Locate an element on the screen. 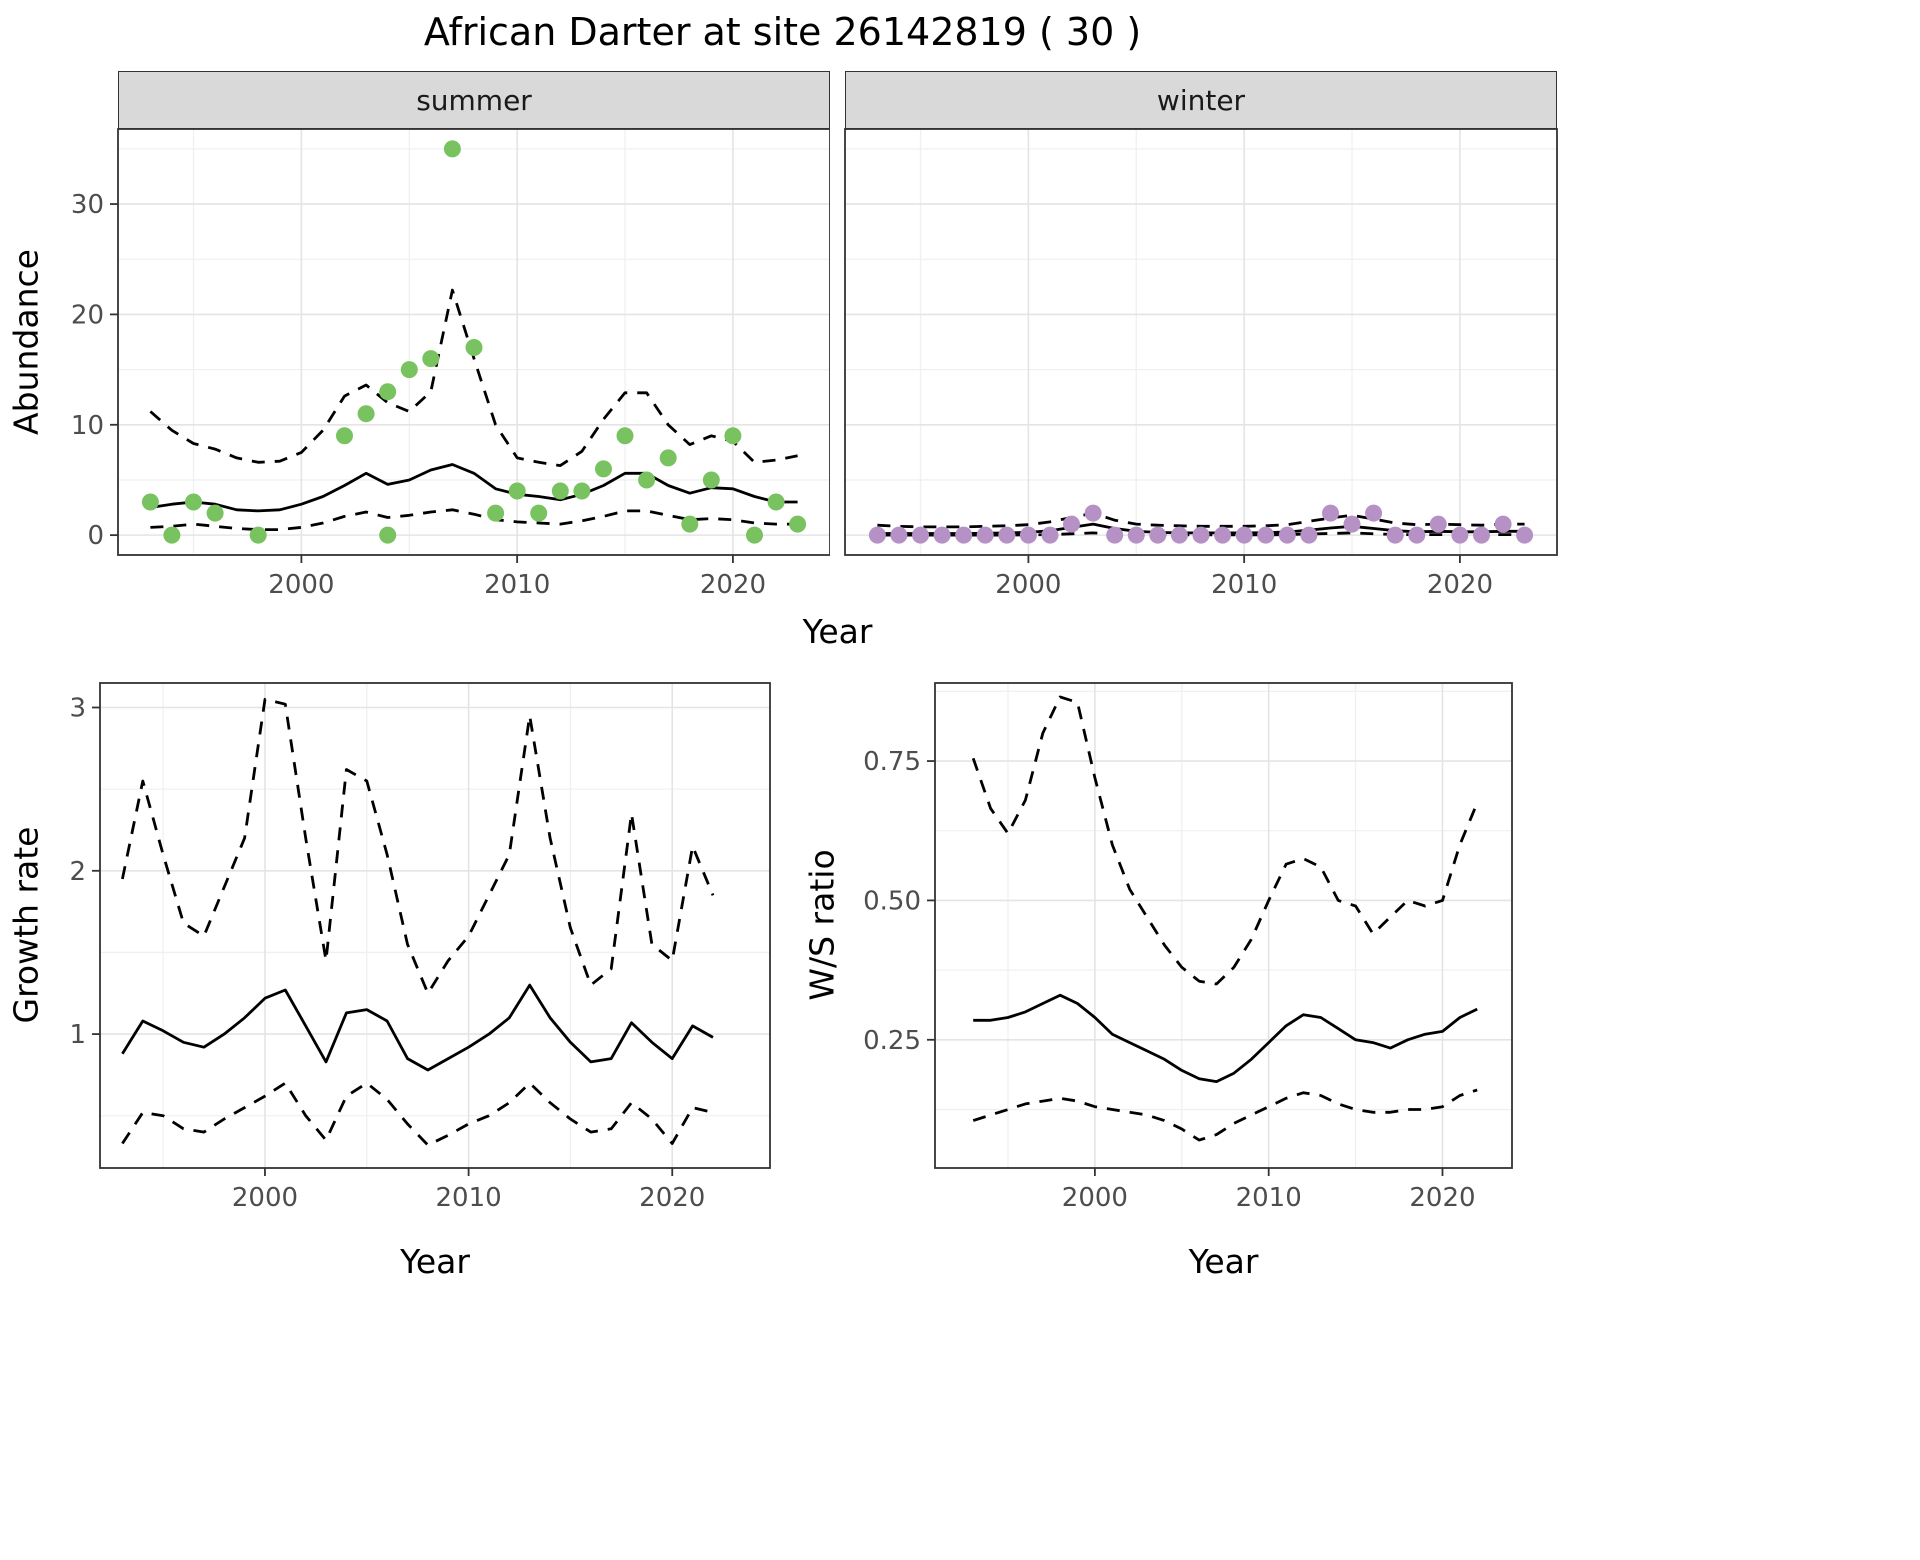  panel-abundance-winter: 2000 2010 2020 is located at coordinates (1202, 365).